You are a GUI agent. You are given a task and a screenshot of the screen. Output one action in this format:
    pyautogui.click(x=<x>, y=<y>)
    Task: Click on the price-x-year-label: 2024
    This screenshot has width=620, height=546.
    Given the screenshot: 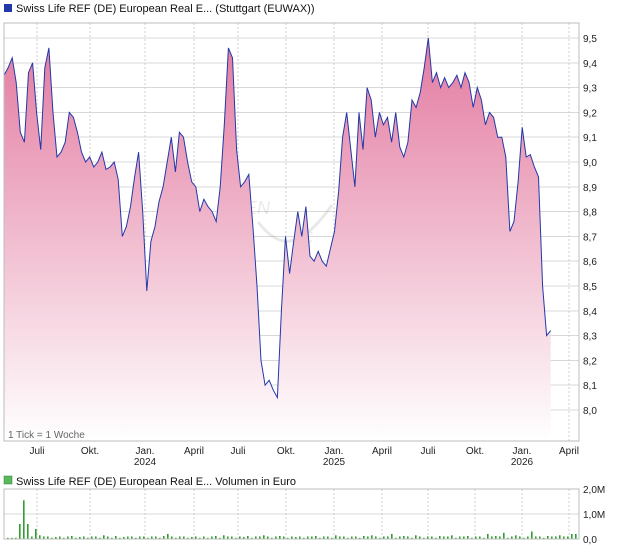 What is the action you would take?
    pyautogui.click(x=145, y=462)
    